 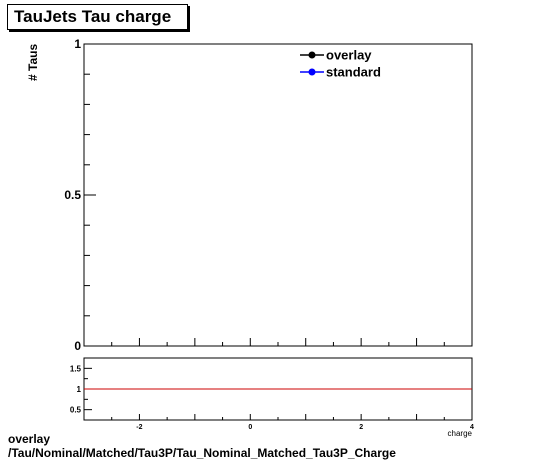 What do you see at coordinates (29, 439) in the screenshot?
I see `footer-label: overlay` at bounding box center [29, 439].